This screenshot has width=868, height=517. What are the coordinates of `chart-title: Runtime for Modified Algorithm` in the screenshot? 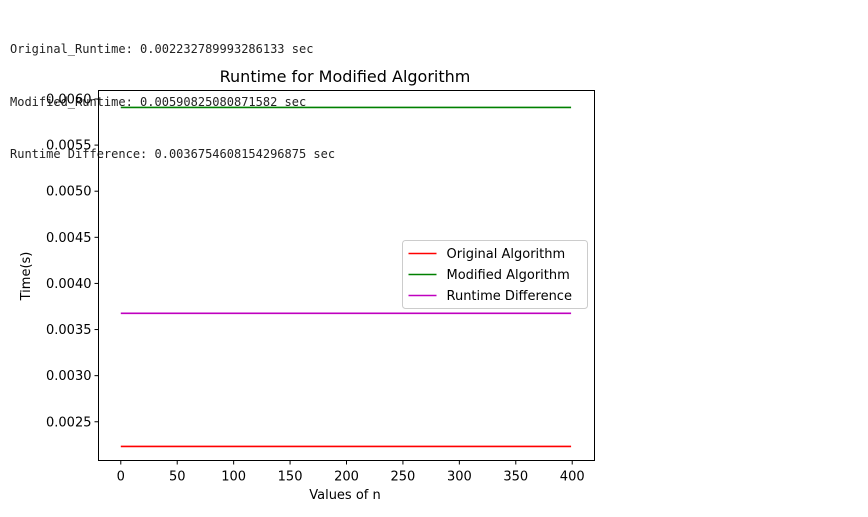 It's located at (345, 76).